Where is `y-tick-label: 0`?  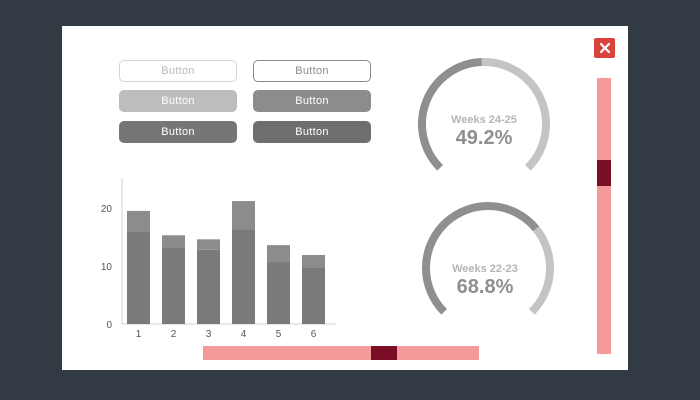 y-tick-label: 0 is located at coordinates (109, 325).